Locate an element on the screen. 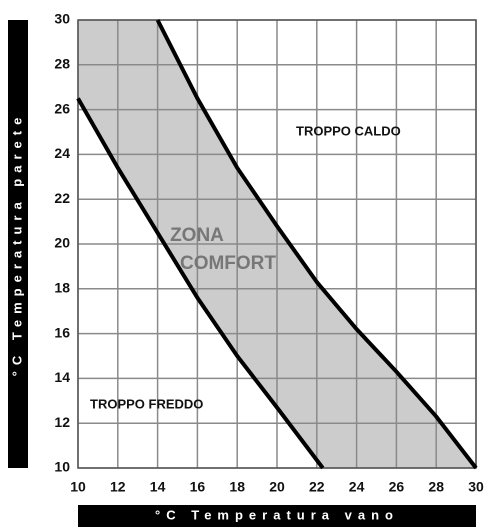 This screenshot has height=527, width=486. x-axis-label: °C Temperatura vano is located at coordinates (277, 514).